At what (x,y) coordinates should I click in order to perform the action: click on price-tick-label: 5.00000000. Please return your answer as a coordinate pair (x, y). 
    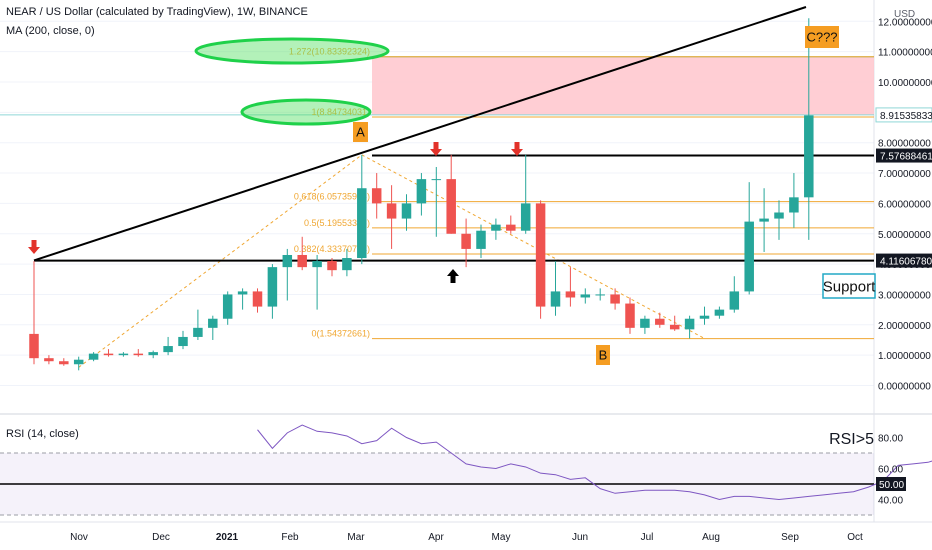
    Looking at the image, I should click on (904, 235).